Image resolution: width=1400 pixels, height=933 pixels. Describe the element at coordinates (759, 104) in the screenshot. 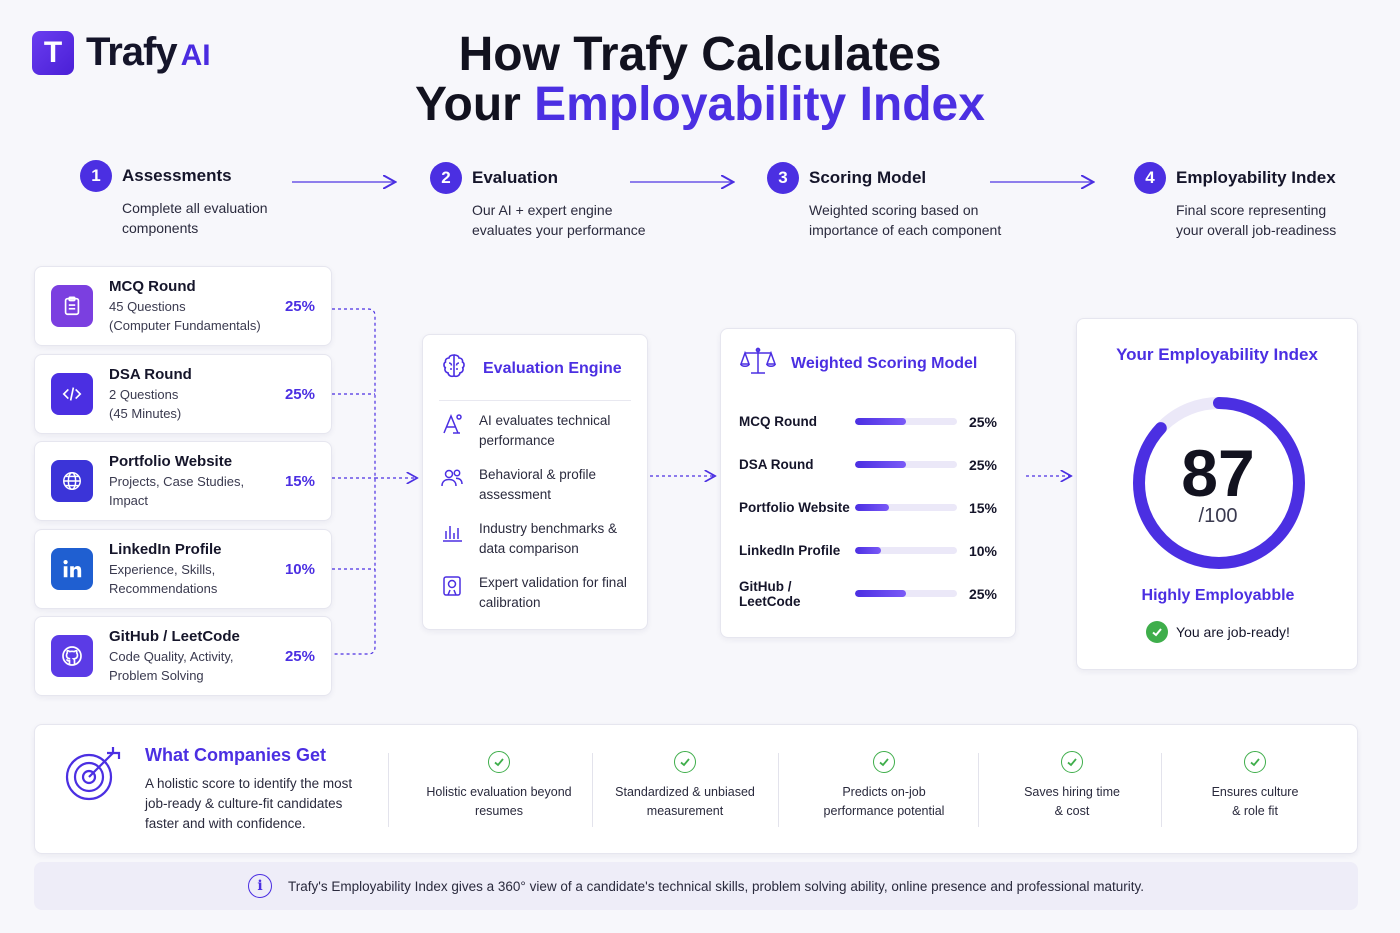

I see `title-accent: Employability Index` at that location.